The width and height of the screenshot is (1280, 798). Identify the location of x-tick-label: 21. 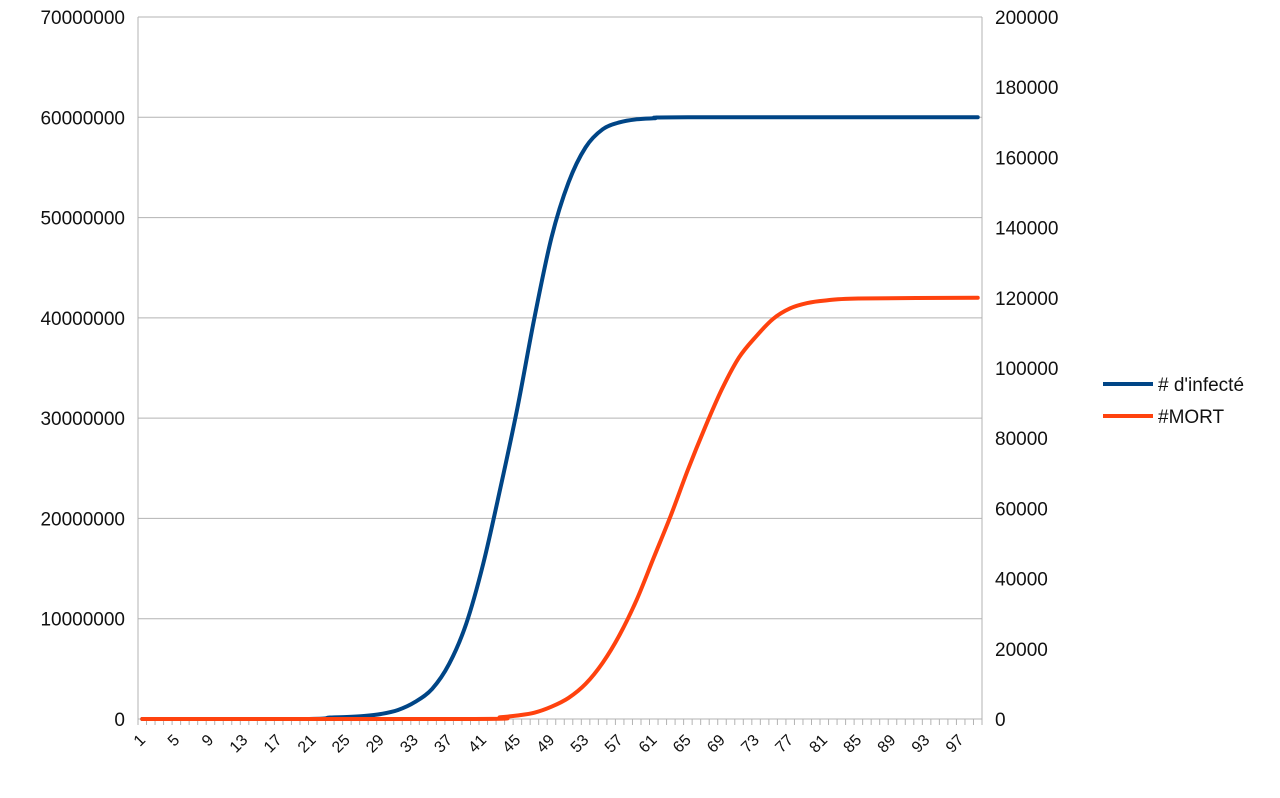
(307, 744).